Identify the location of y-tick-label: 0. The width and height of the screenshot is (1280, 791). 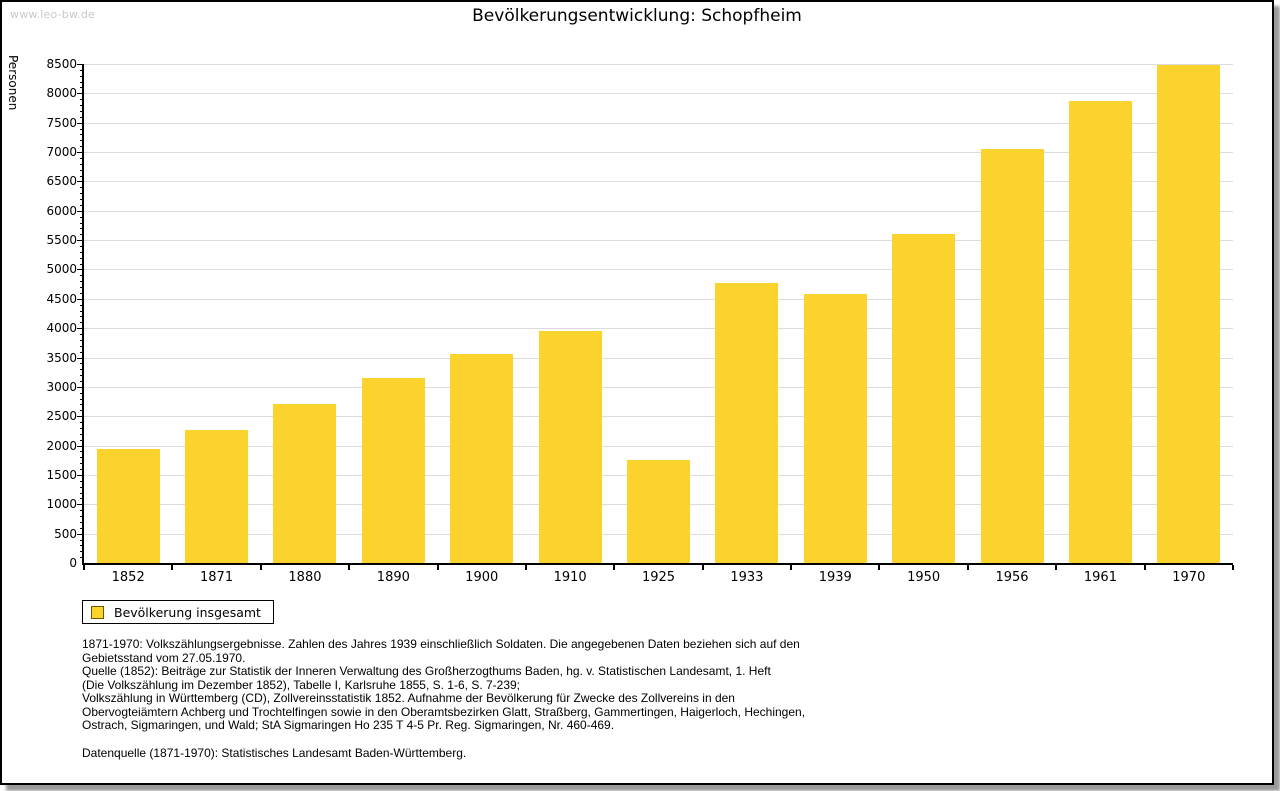
(73, 563).